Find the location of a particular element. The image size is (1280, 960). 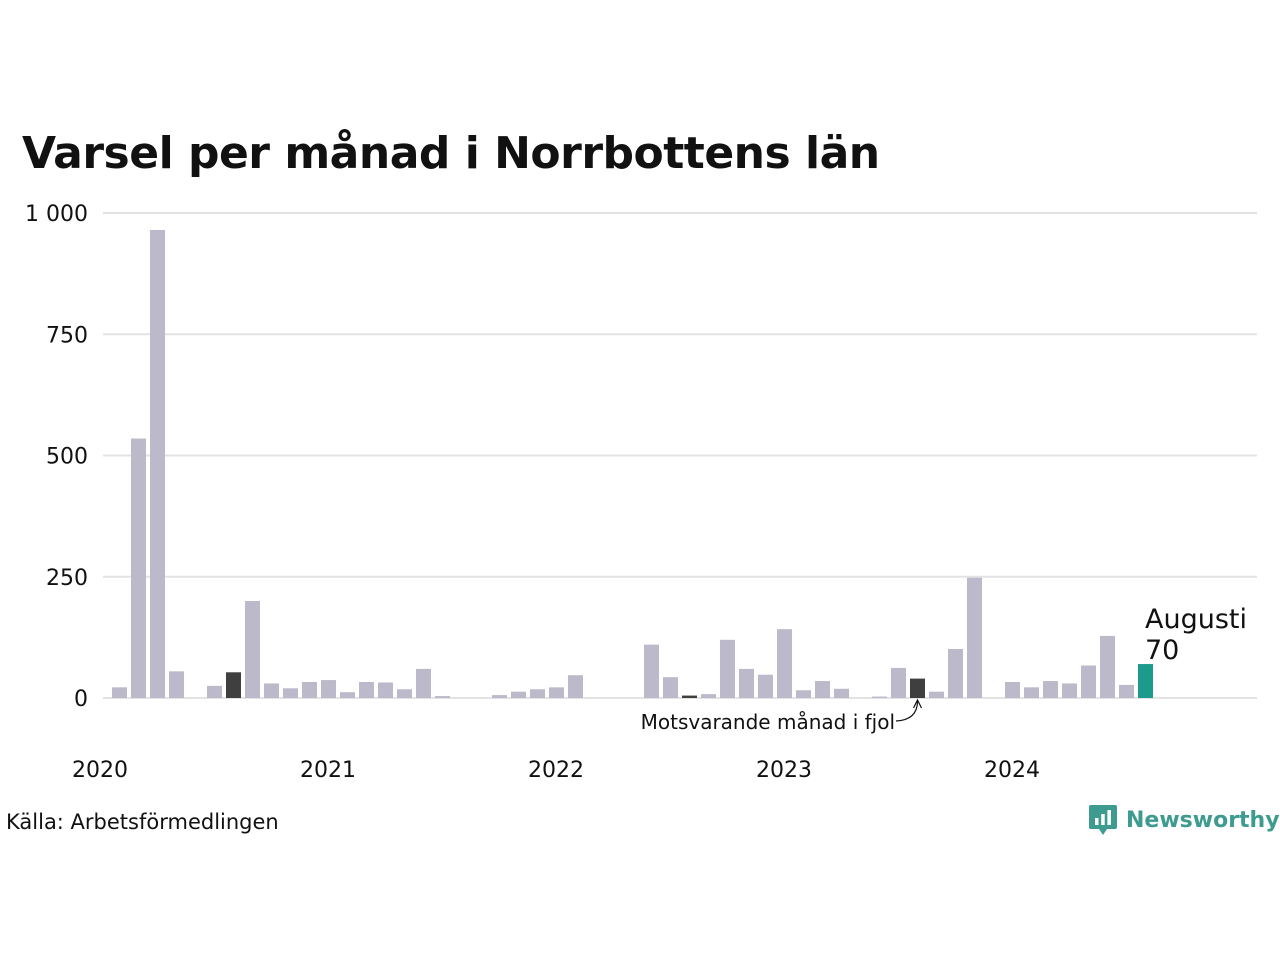

x-tick-label: 2024 is located at coordinates (1012, 770).